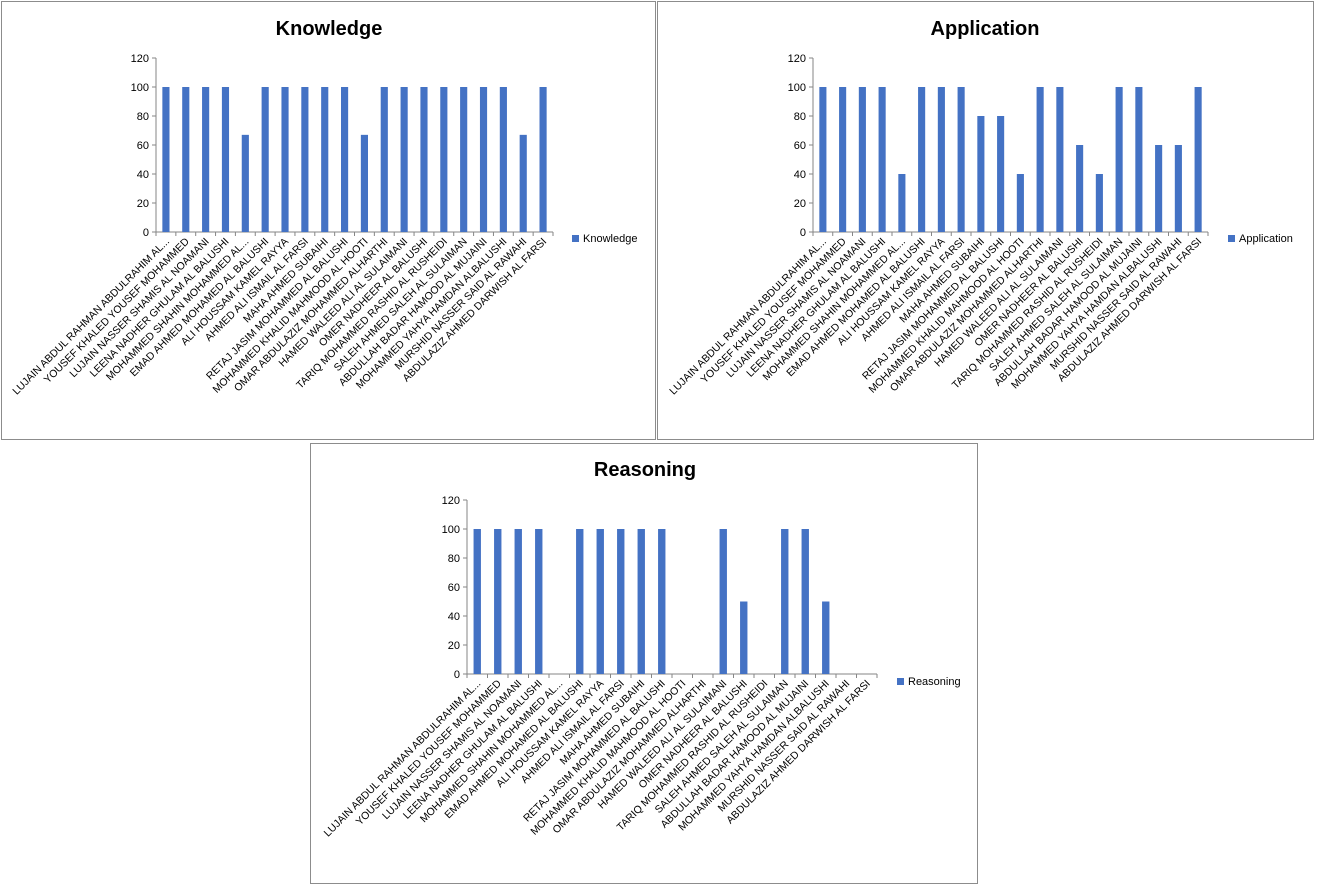 This screenshot has width=1318, height=886. What do you see at coordinates (329, 29) in the screenshot?
I see `chart-title: Knowledge` at bounding box center [329, 29].